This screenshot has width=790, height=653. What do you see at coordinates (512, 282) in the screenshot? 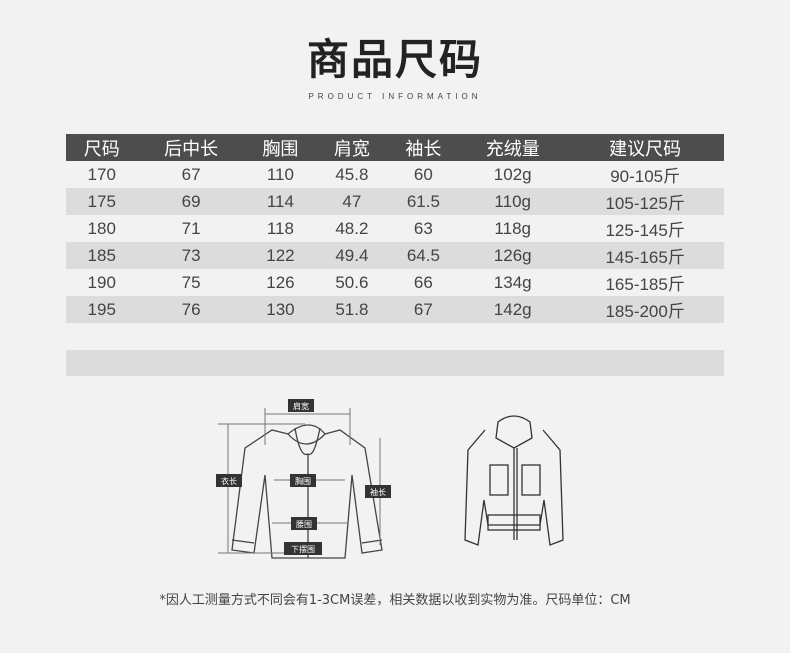
I see `table-cell: 134g` at bounding box center [512, 282].